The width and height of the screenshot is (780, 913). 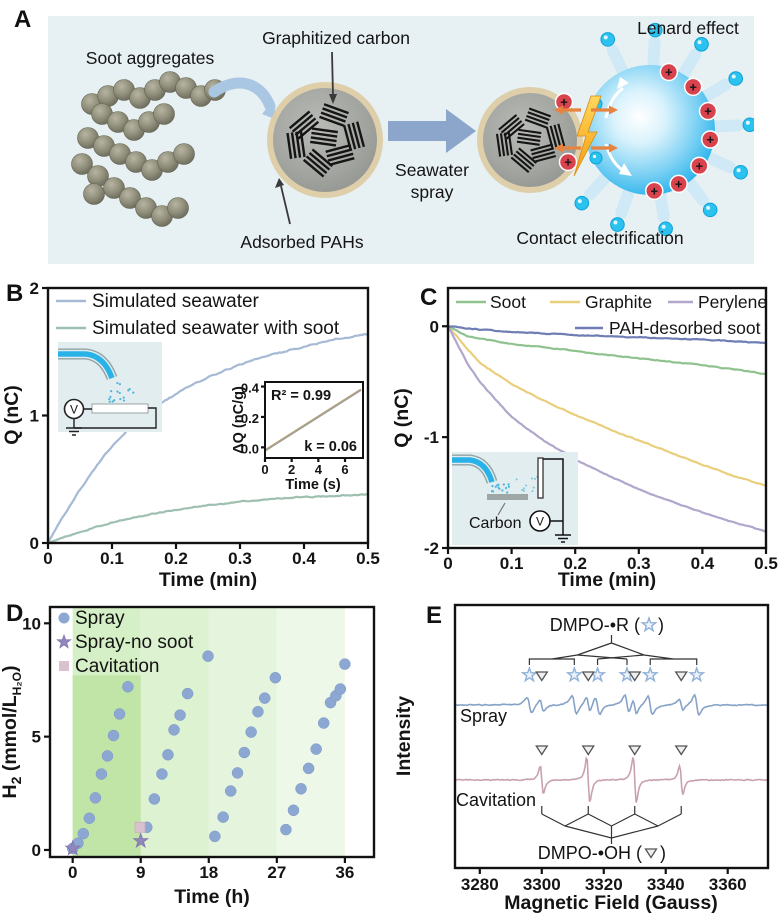 I want to click on x-tick-label: 3280, so click(x=480, y=884).